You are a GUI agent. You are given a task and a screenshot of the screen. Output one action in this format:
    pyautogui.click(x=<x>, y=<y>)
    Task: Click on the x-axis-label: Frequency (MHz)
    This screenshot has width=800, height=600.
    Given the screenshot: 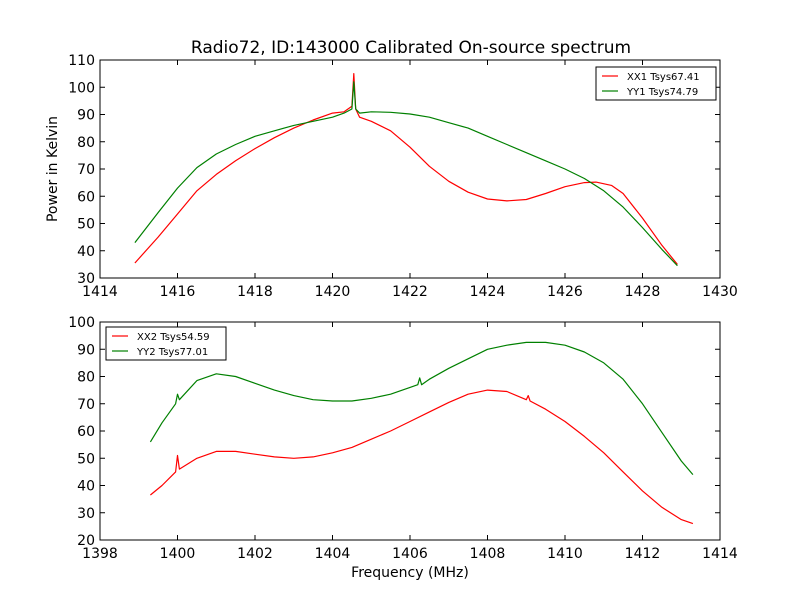 What is the action you would take?
    pyautogui.click(x=410, y=573)
    